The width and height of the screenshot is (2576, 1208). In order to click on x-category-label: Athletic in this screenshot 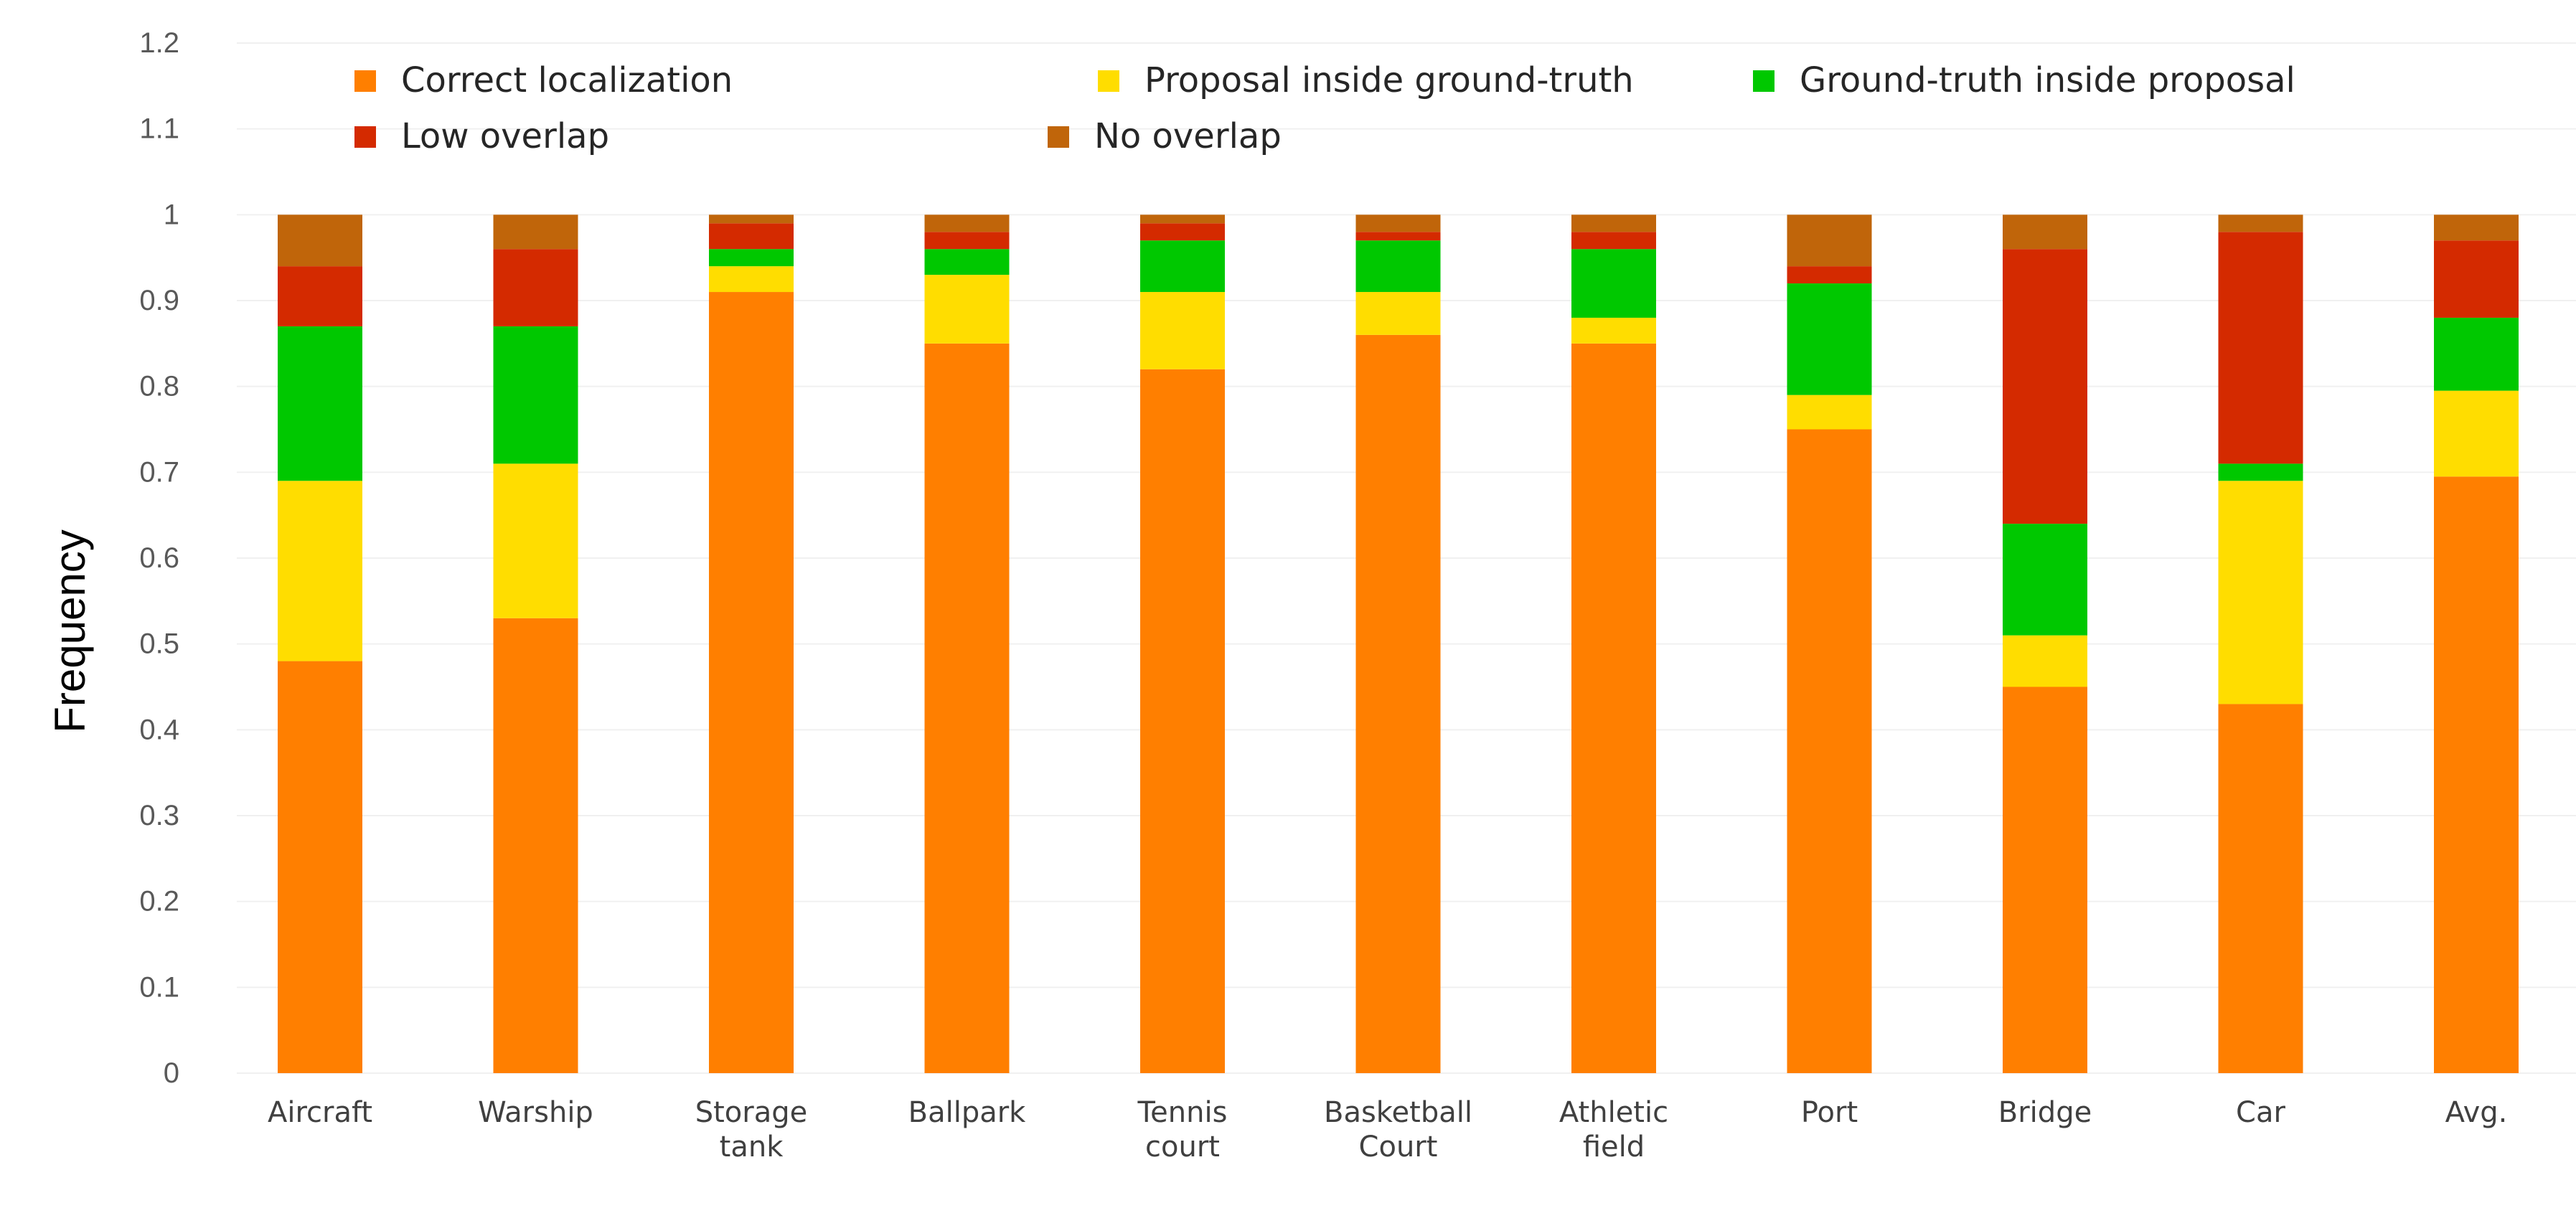, I will do `click(1613, 1112)`.